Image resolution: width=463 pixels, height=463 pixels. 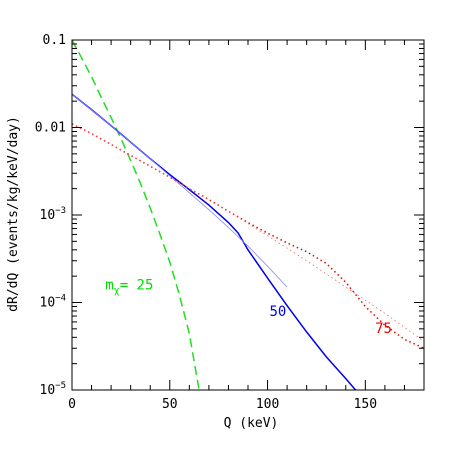 I want to click on y-tick-label: 10⁻³, so click(x=53, y=214).